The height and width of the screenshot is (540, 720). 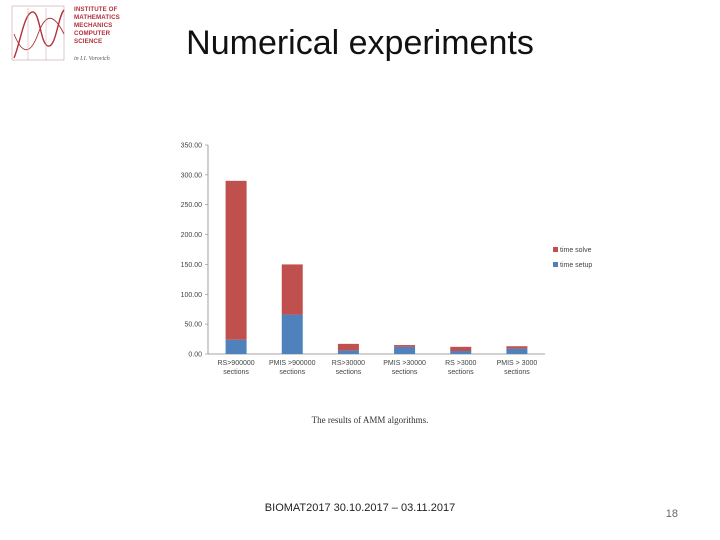 What do you see at coordinates (96, 9) in the screenshot?
I see `logo-line: INSTITUTE OF` at bounding box center [96, 9].